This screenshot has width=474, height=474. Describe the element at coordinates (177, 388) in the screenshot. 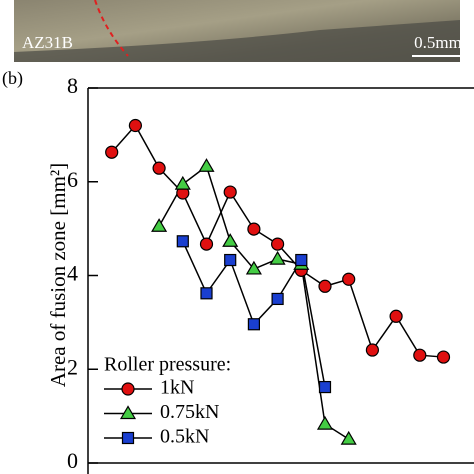

I see `legend-label: 1kN` at that location.